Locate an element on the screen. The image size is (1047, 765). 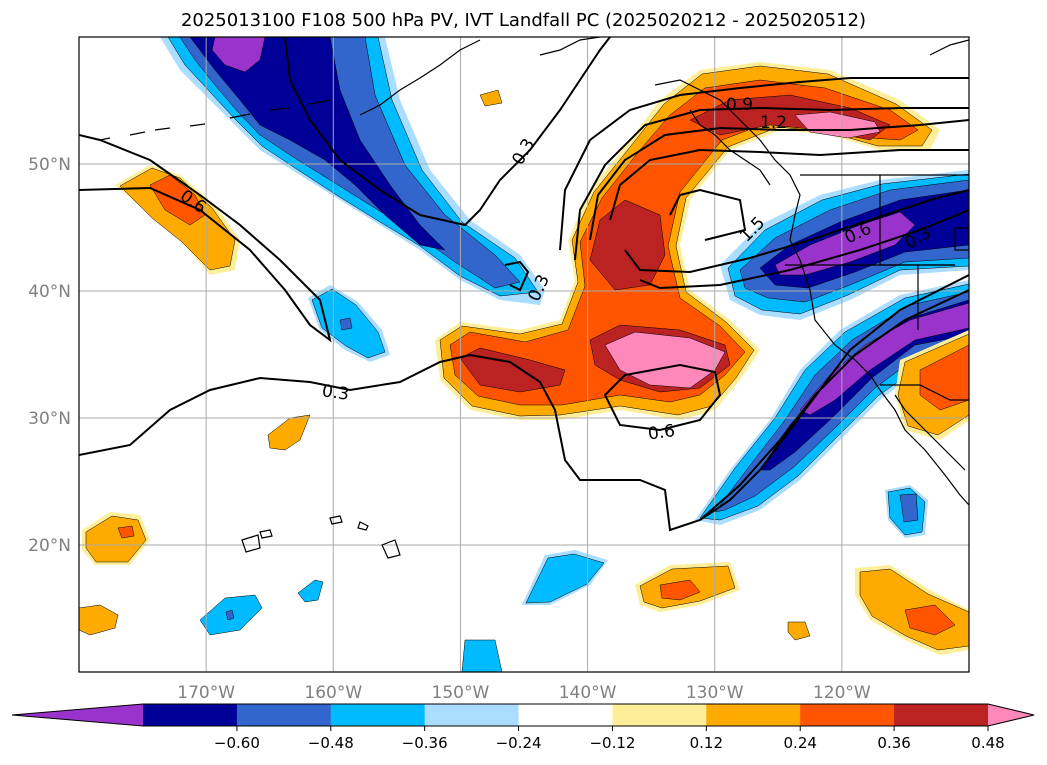
mexico-border is located at coordinates (924, 392).